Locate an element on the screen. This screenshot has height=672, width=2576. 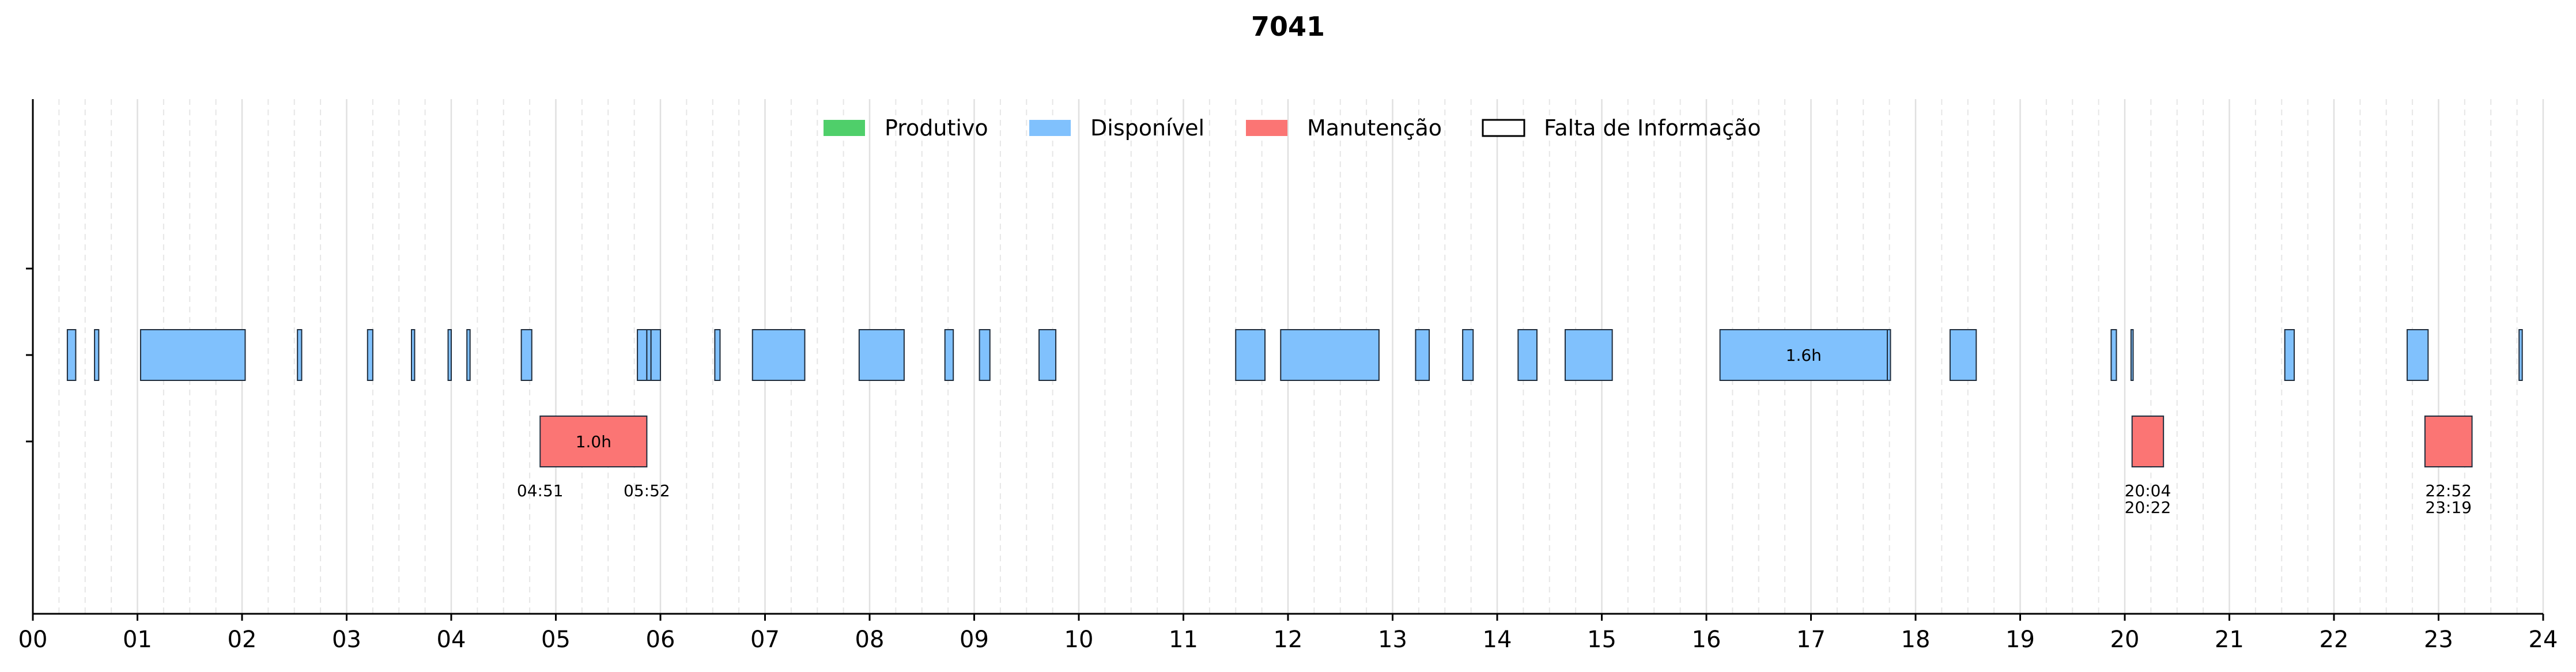
x-tick-label: 16 is located at coordinates (1706, 640).